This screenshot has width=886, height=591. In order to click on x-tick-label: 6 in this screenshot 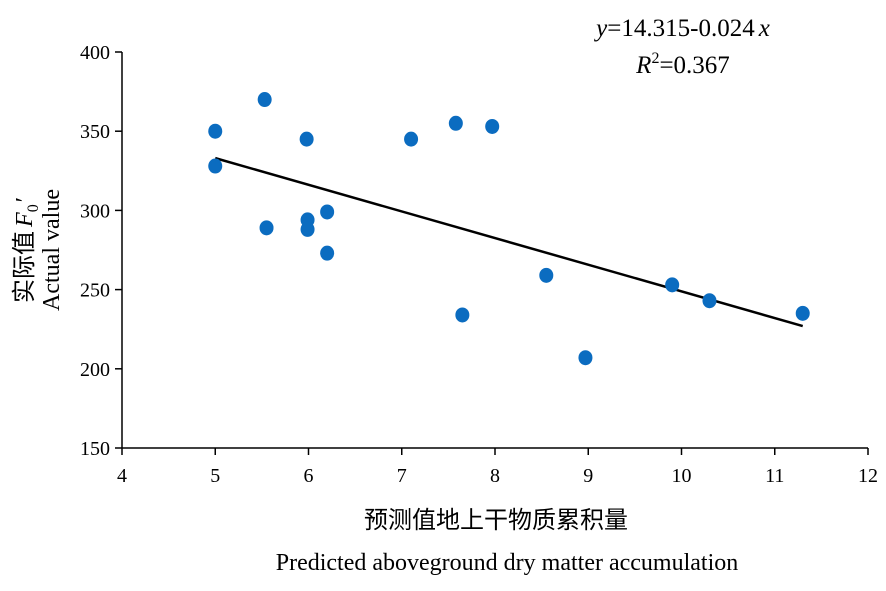, I will do `click(309, 476)`.